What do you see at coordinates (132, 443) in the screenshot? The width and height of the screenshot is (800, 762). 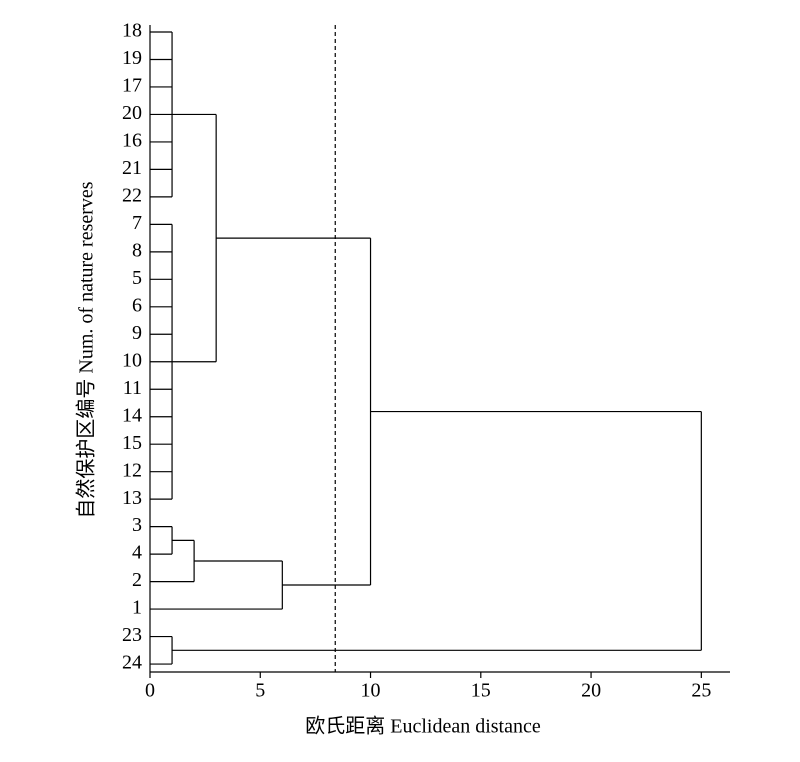 I see `leaf-label: 15` at bounding box center [132, 443].